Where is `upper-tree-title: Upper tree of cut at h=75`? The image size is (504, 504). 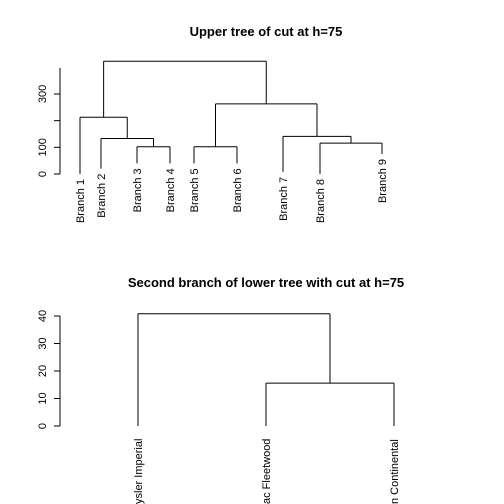
upper-tree-title: Upper tree of cut at h=75 is located at coordinates (266, 31).